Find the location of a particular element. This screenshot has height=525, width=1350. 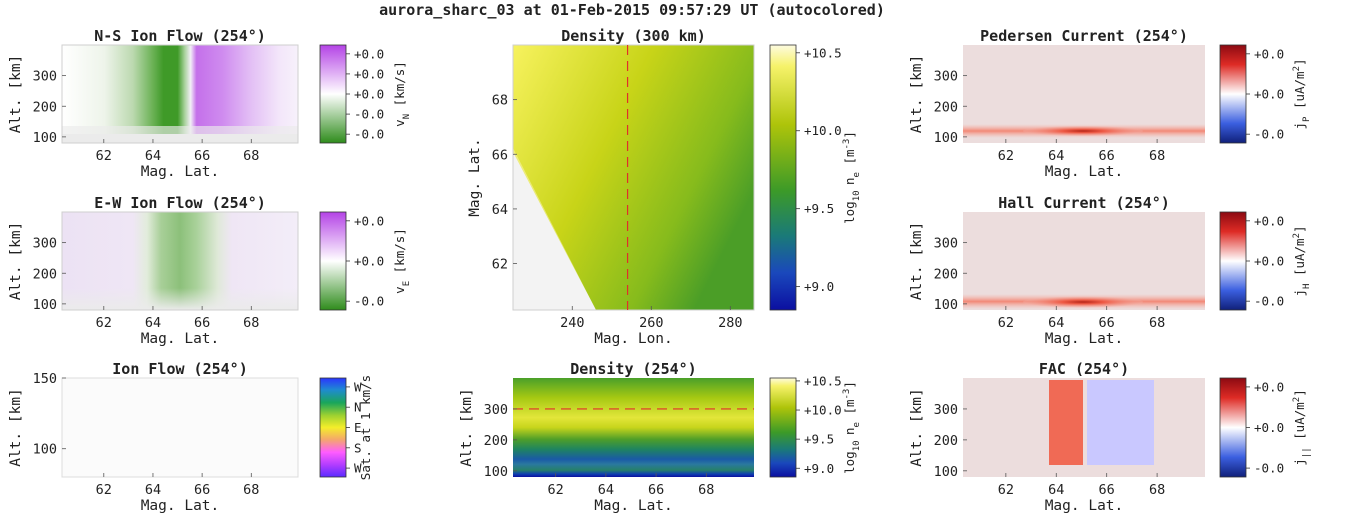

ew-ion-flow-xlabel: Mag. Lat. is located at coordinates (180, 339).